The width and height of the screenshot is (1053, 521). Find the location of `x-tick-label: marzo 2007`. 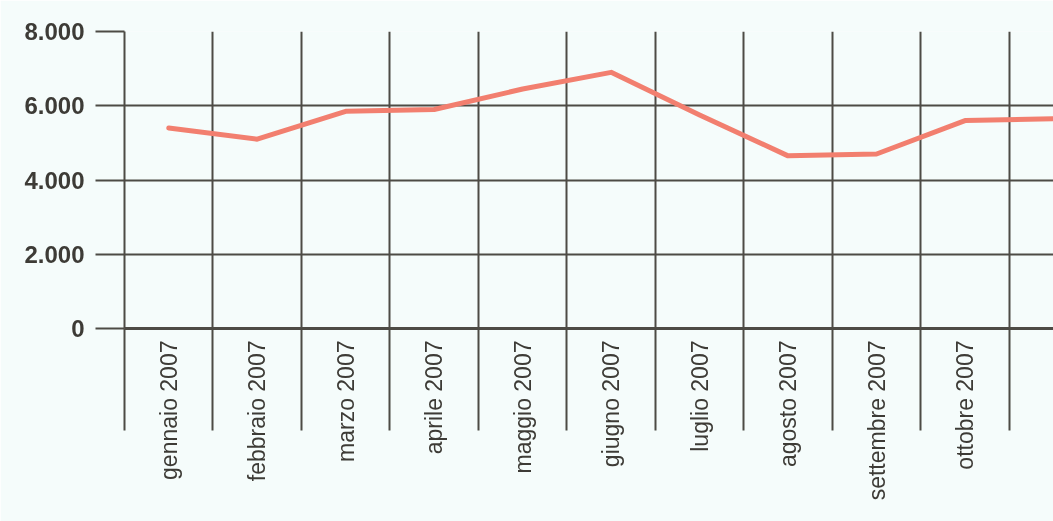

x-tick-label: marzo 2007 is located at coordinates (345, 401).